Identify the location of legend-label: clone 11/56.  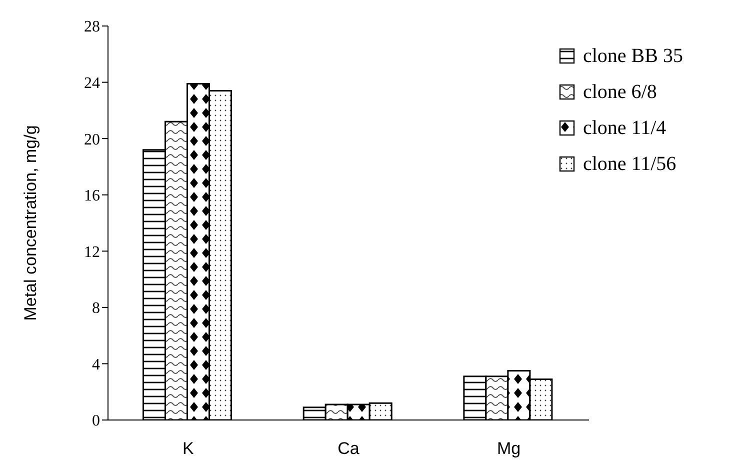
(629, 164).